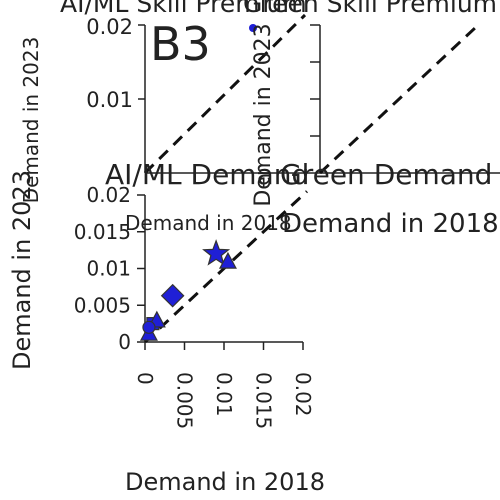  I want to click on x-tick-label: 0.015, so click(264, 400).